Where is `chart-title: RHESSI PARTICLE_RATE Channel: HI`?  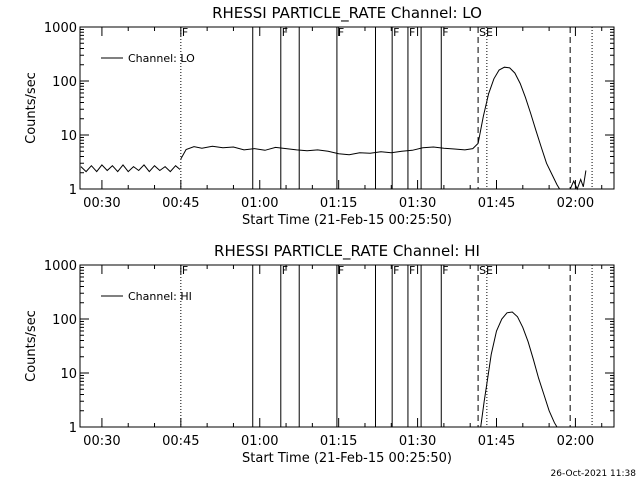 chart-title: RHESSI PARTICLE_RATE Channel: HI is located at coordinates (347, 251).